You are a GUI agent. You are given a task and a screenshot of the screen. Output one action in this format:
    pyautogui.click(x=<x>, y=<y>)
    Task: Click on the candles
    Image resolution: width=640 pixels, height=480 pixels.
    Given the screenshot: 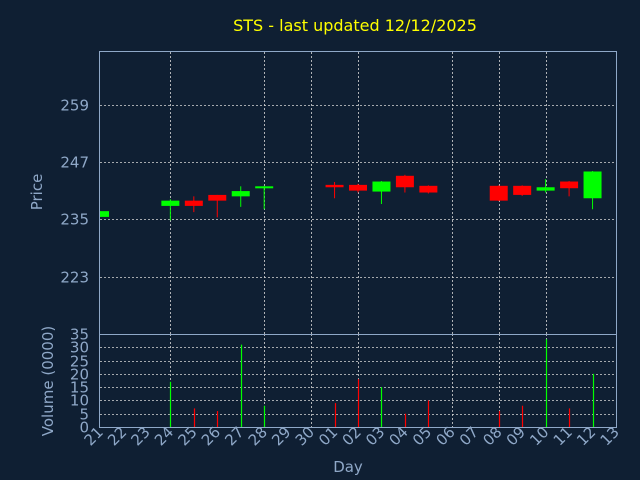 What is the action you would take?
    pyautogui.click(x=350, y=196)
    